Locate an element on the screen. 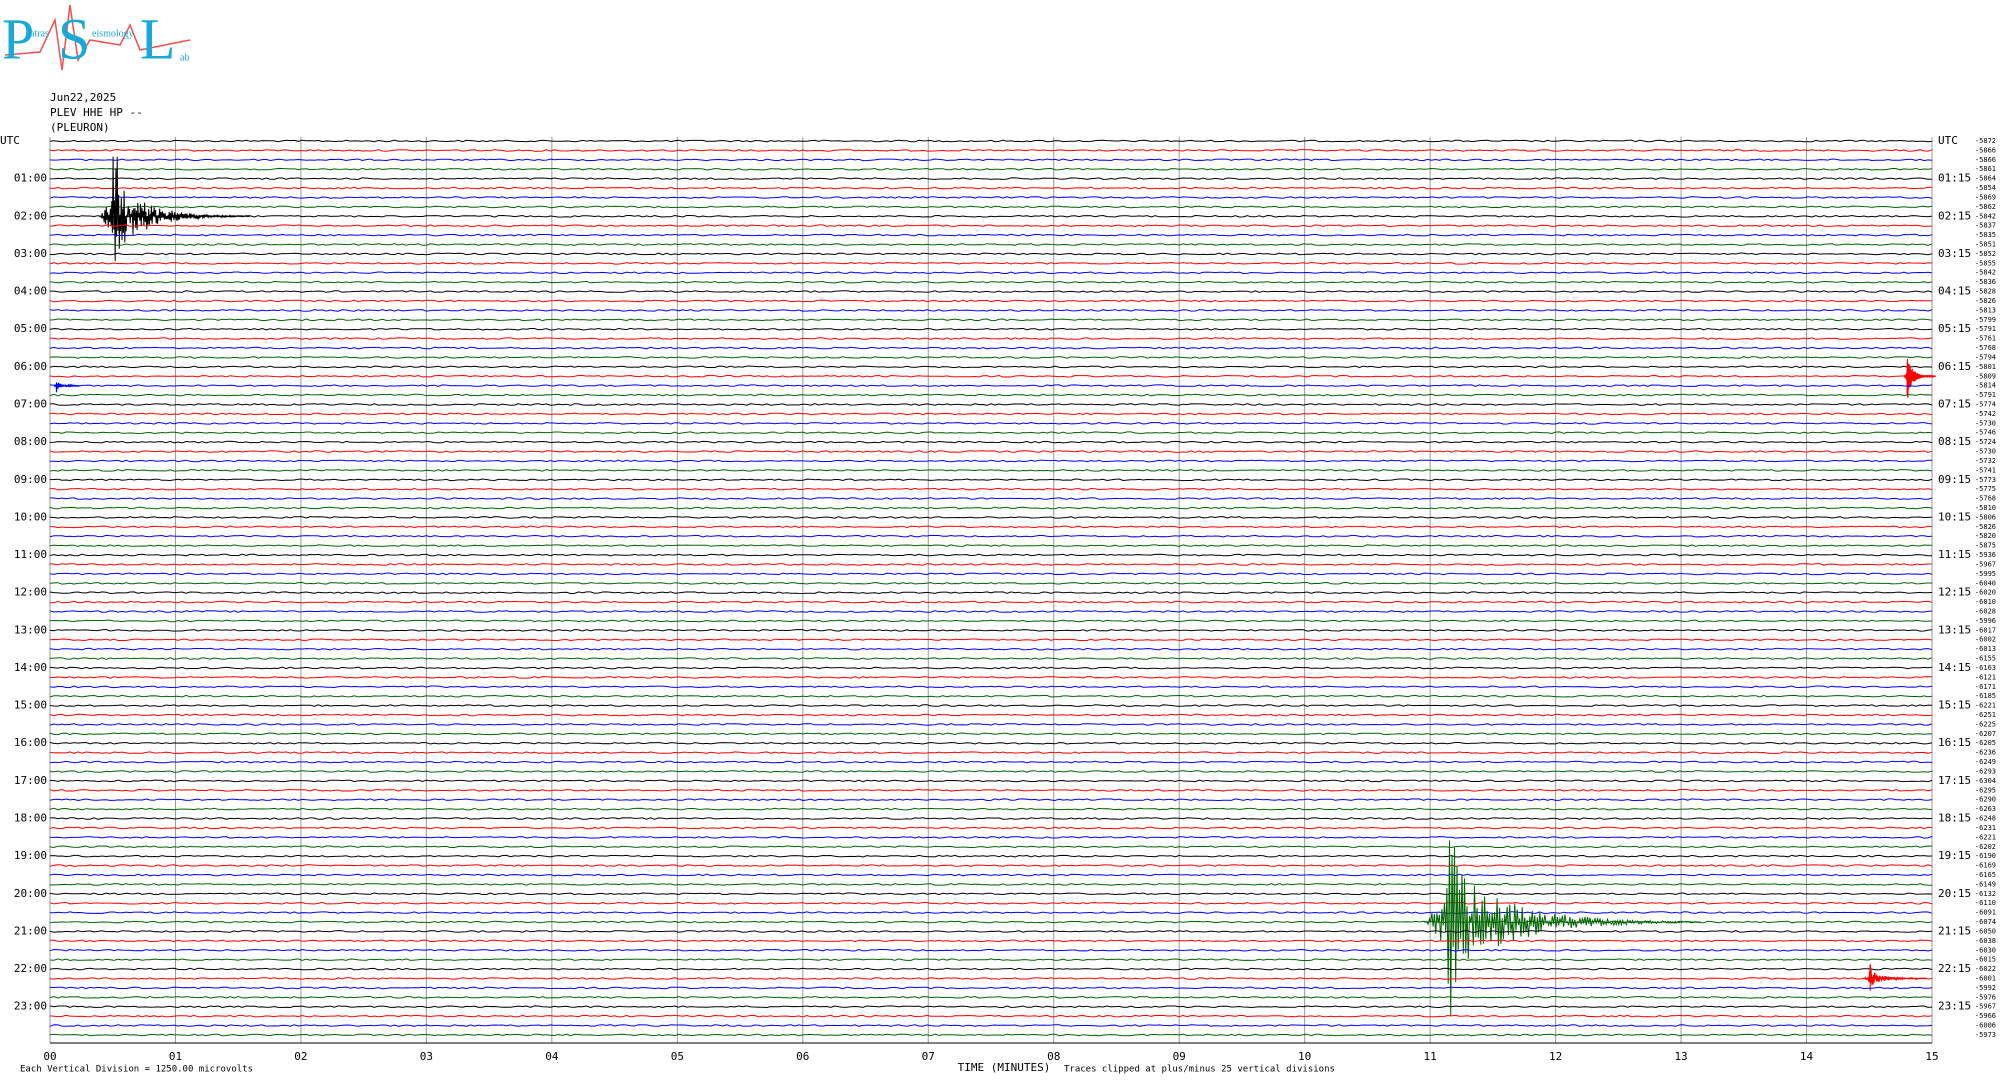 The width and height of the screenshot is (2010, 1080). right-time-label: 22:15 is located at coordinates (1954, 968).